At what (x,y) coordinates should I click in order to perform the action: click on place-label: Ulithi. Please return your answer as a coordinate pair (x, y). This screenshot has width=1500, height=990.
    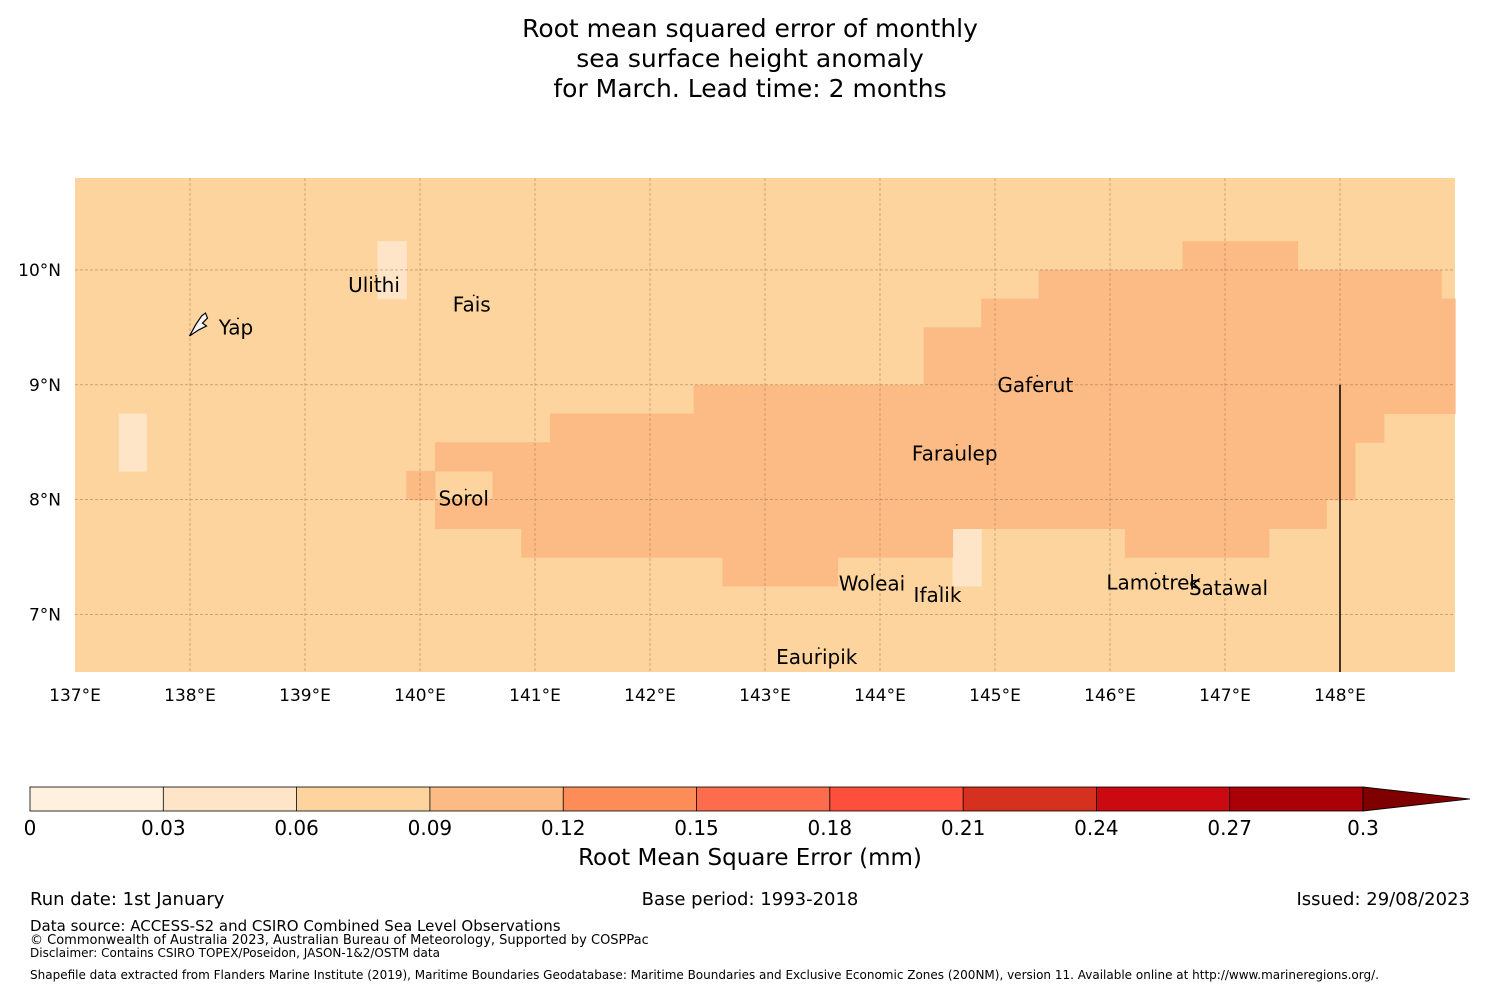
    Looking at the image, I should click on (374, 285).